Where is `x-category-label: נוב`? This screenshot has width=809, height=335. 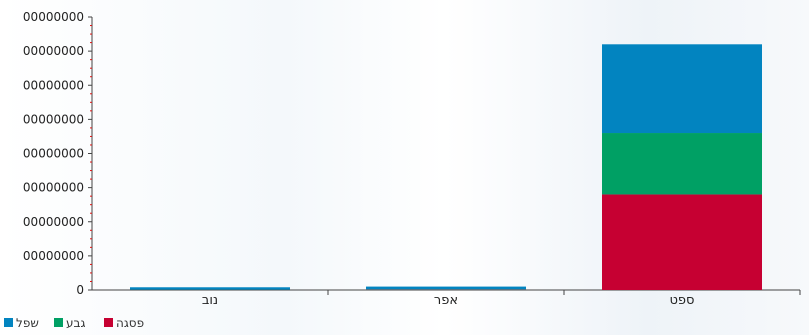
x-category-label: נוב is located at coordinates (210, 300).